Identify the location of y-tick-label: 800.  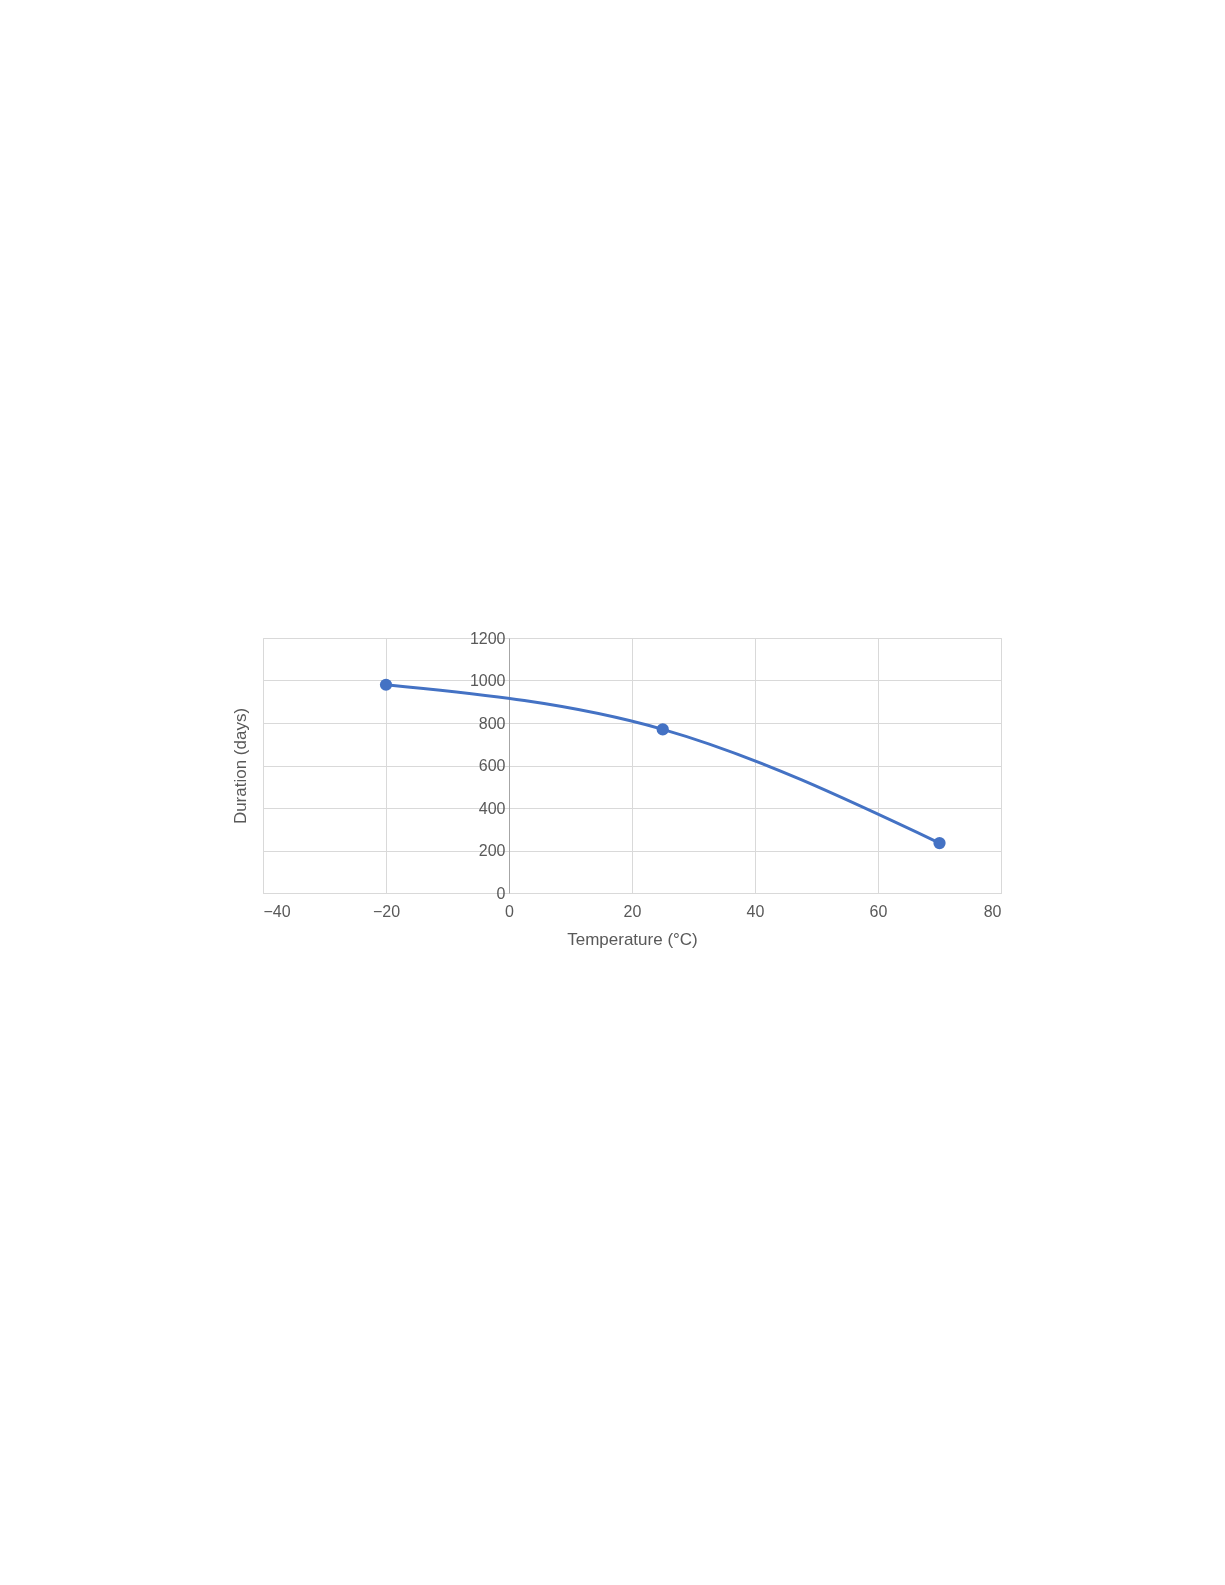
(492, 723).